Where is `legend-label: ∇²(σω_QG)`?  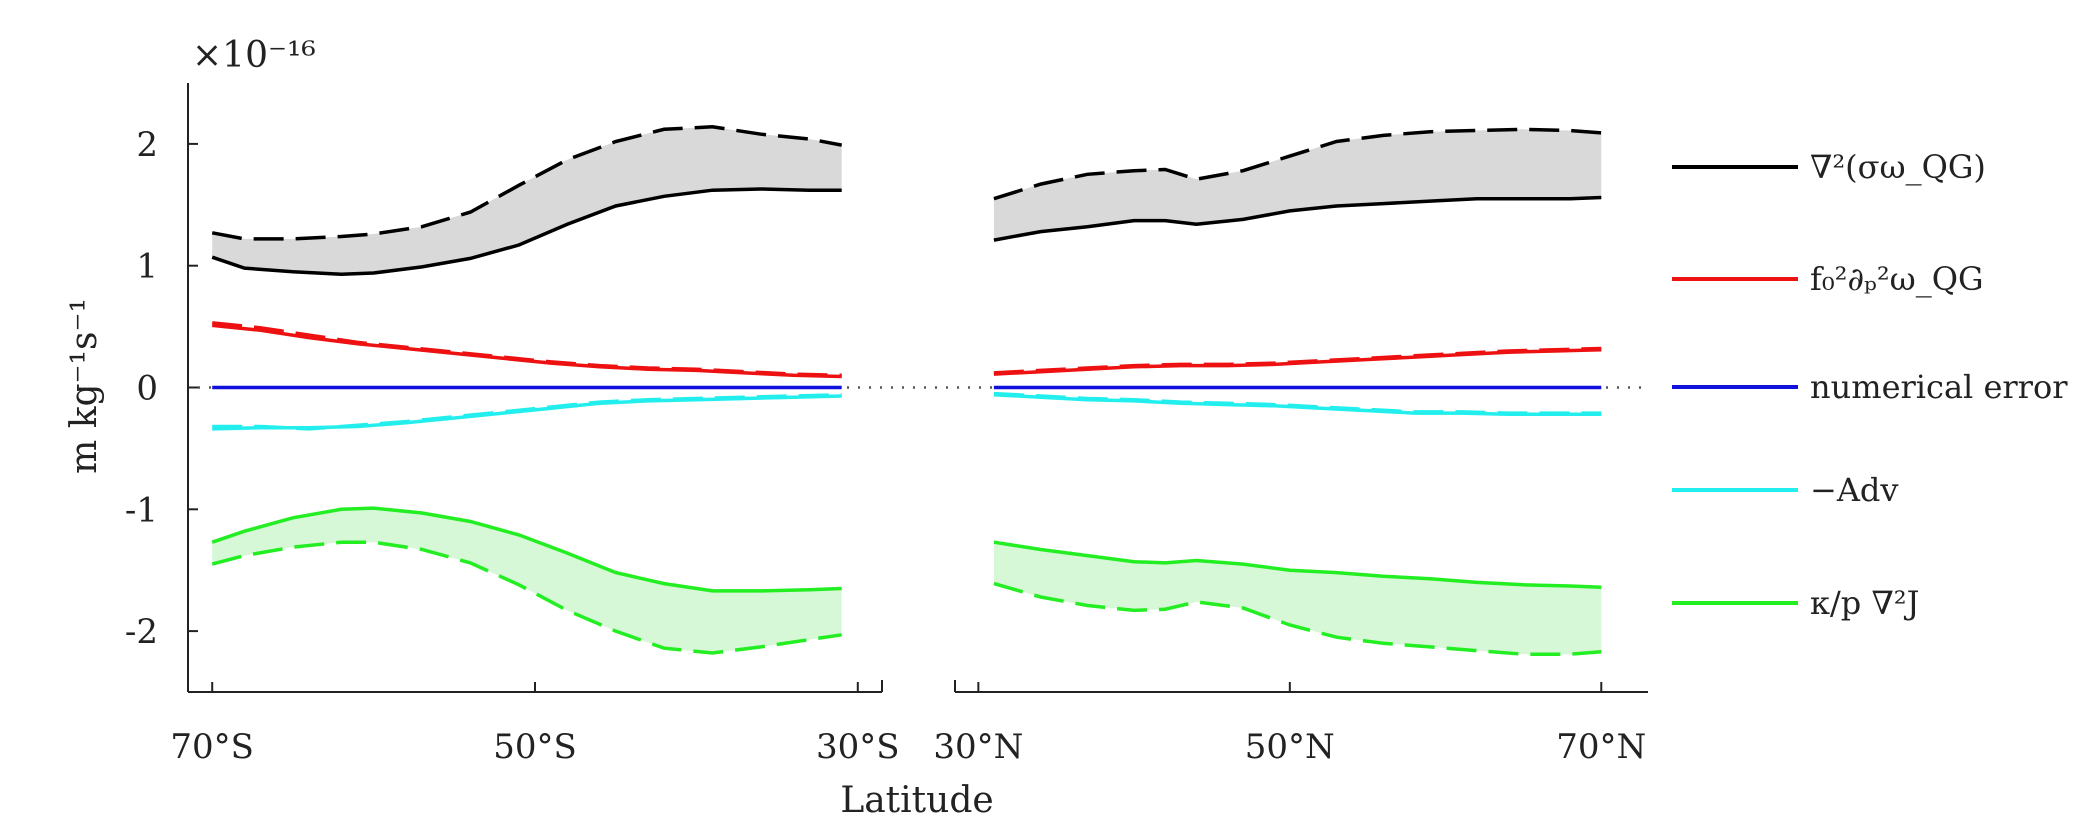 legend-label: ∇²(σω_QG) is located at coordinates (1898, 167).